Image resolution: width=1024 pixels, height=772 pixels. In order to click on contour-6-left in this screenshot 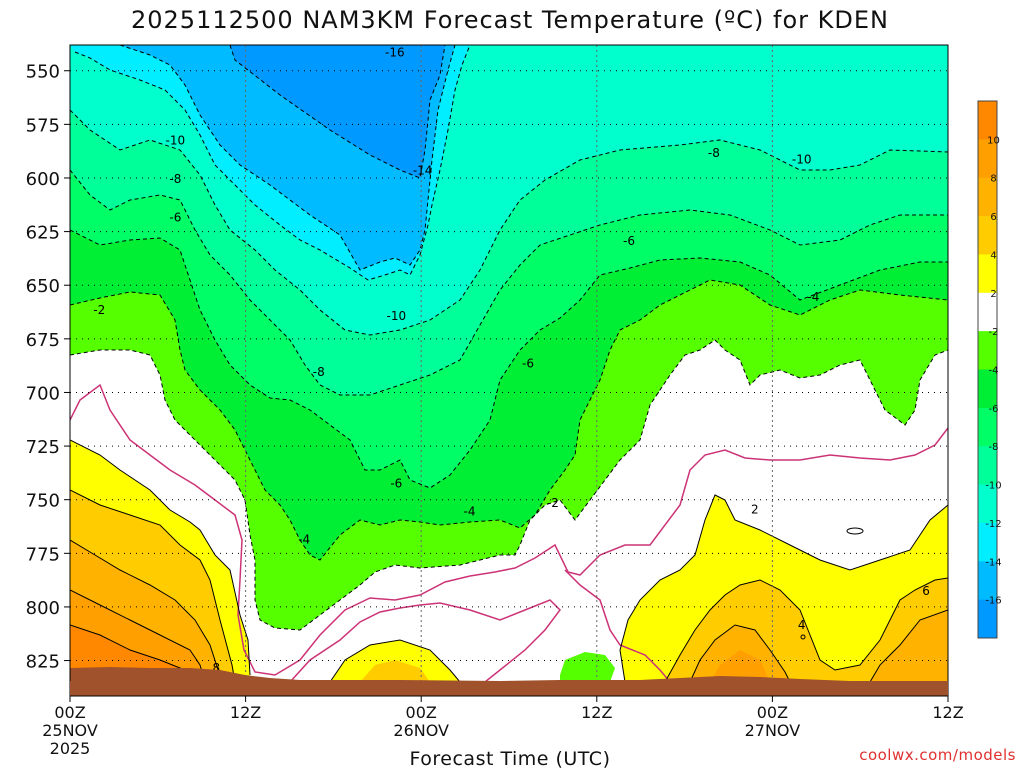, I will do `click(146, 610)`.